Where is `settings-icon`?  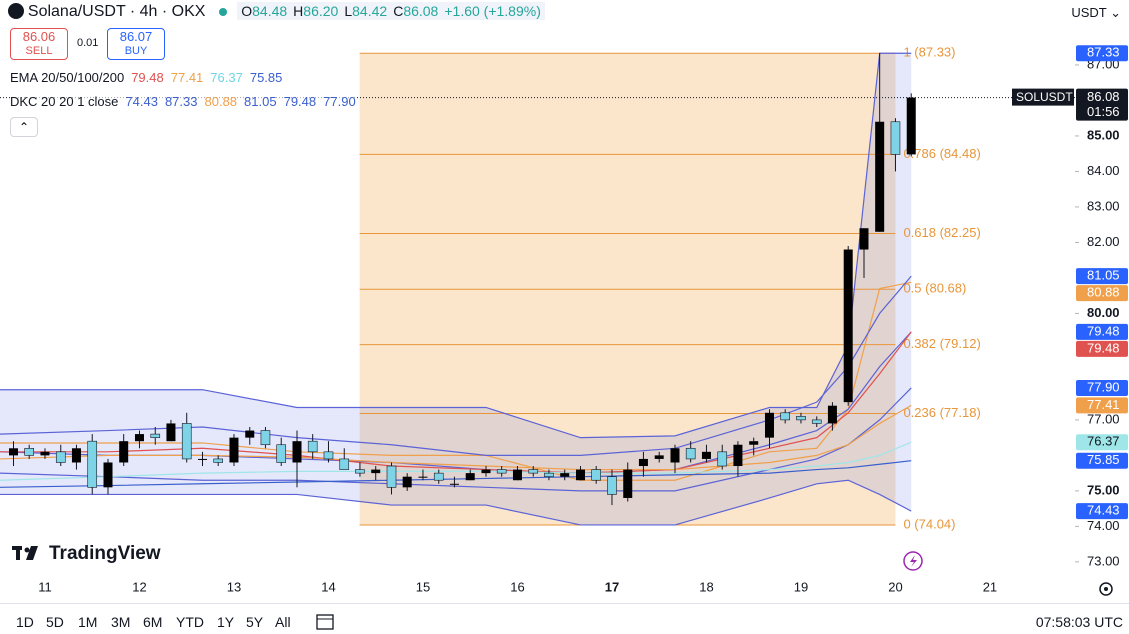 settings-icon is located at coordinates (1106, 589).